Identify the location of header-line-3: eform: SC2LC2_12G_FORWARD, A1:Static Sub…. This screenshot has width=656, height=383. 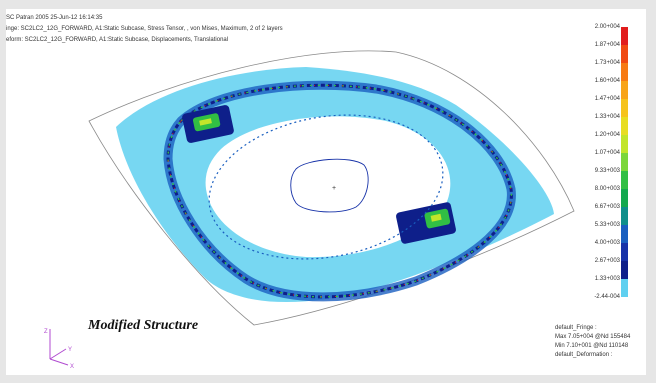
(117, 40).